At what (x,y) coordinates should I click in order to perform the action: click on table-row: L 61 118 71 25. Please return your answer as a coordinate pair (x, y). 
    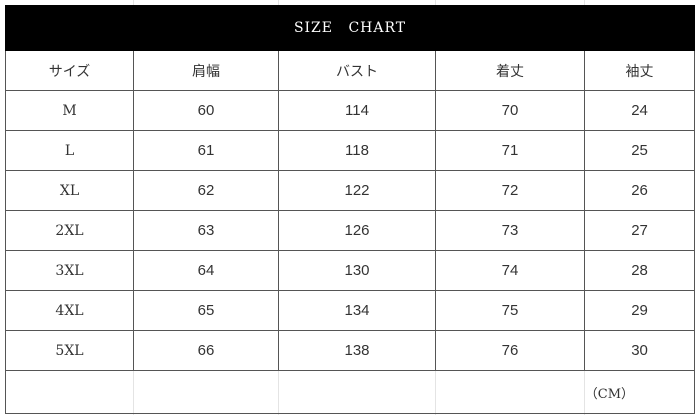
    Looking at the image, I should click on (350, 150).